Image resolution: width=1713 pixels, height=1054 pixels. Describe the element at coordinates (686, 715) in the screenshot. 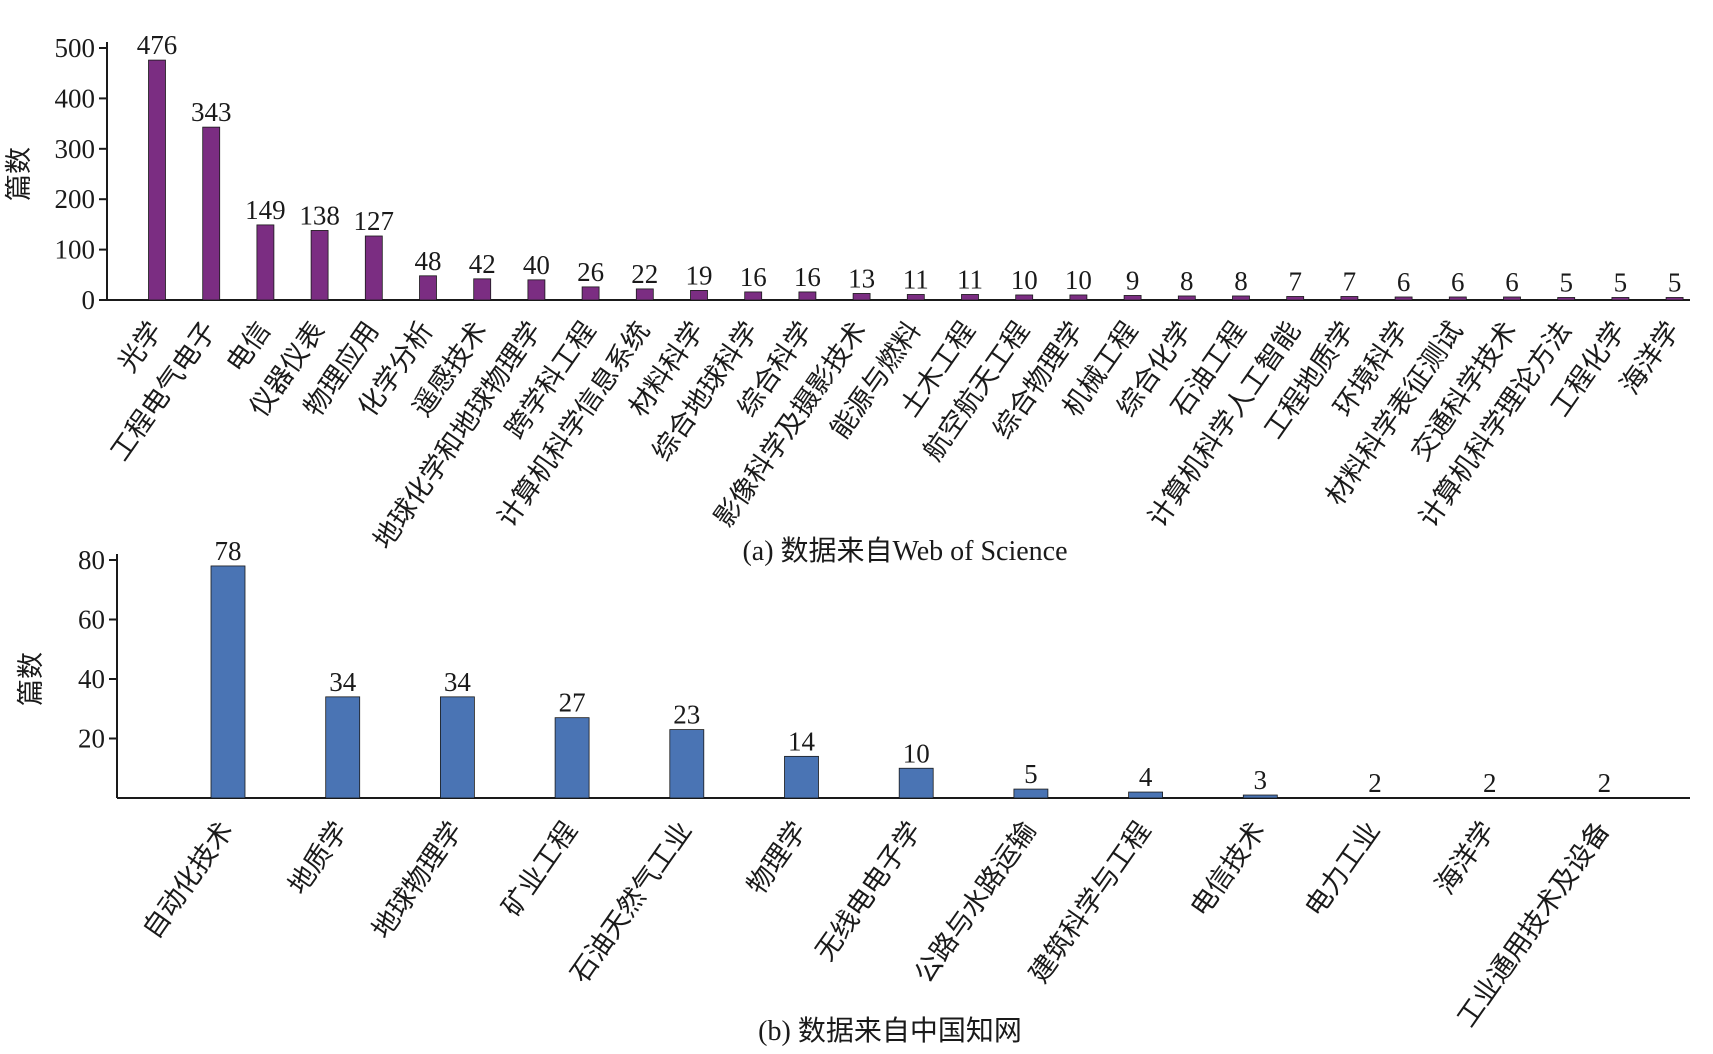

I see `data-label: 23` at that location.